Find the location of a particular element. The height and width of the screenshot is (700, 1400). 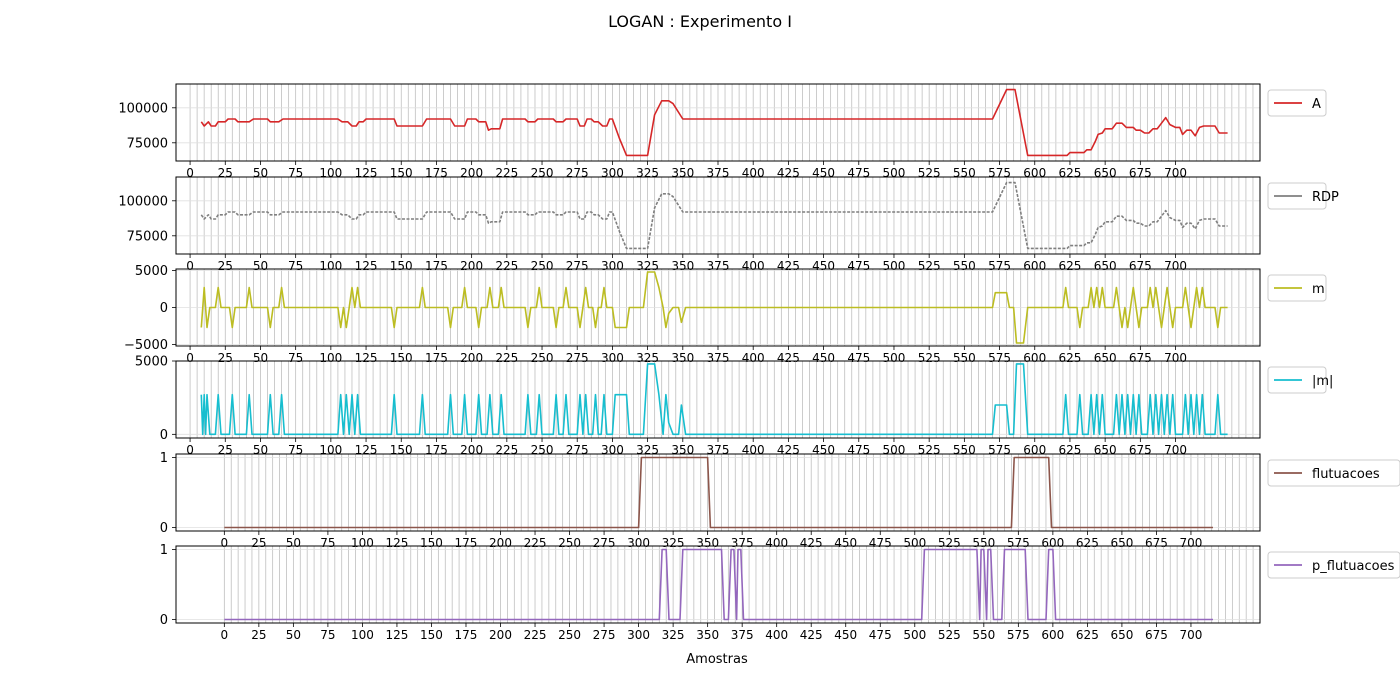

x-tick-label: 300 is located at coordinates (638, 635).